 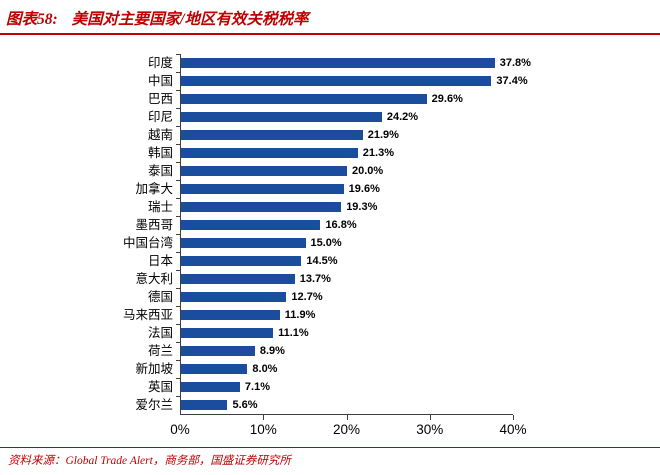 What do you see at coordinates (265, 369) in the screenshot?
I see `value-label: 8.0%` at bounding box center [265, 369].